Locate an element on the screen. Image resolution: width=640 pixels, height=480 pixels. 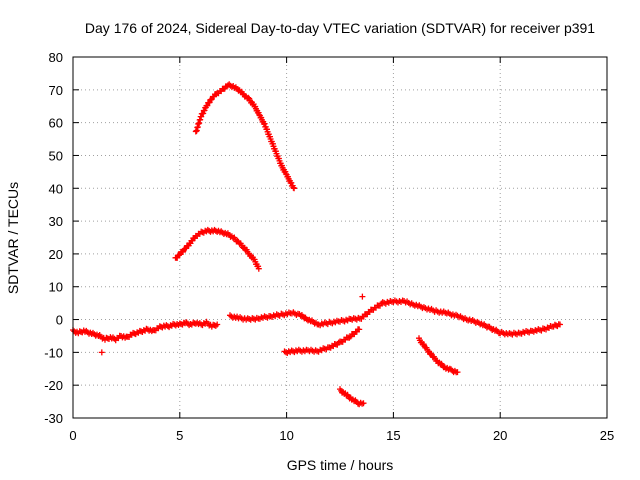
series-outlier-b is located at coordinates (362, 296).